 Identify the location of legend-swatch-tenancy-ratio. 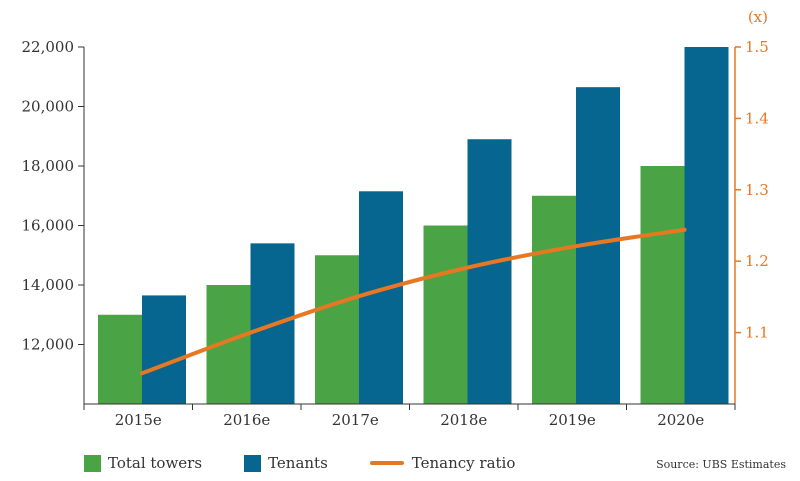
(386, 463).